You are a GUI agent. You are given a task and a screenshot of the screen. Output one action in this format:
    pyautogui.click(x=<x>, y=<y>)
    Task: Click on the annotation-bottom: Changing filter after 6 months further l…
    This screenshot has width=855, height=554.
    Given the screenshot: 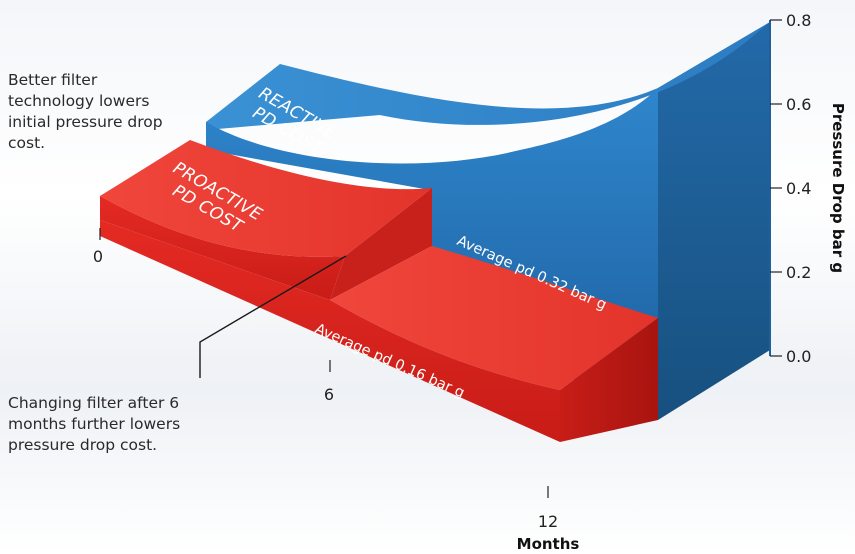 What is the action you would take?
    pyautogui.click(x=94, y=424)
    